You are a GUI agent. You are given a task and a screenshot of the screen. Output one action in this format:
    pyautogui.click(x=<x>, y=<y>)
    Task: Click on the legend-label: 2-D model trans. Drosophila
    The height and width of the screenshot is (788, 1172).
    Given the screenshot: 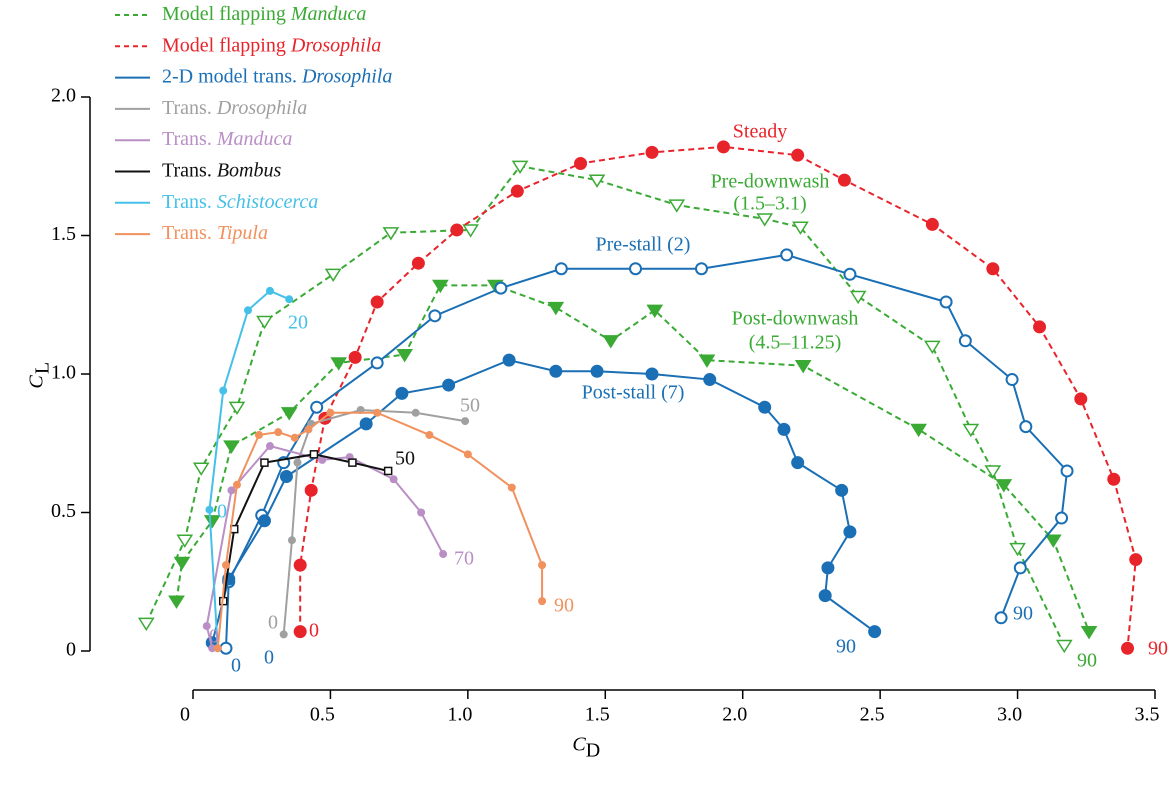 What is the action you would take?
    pyautogui.click(x=277, y=76)
    